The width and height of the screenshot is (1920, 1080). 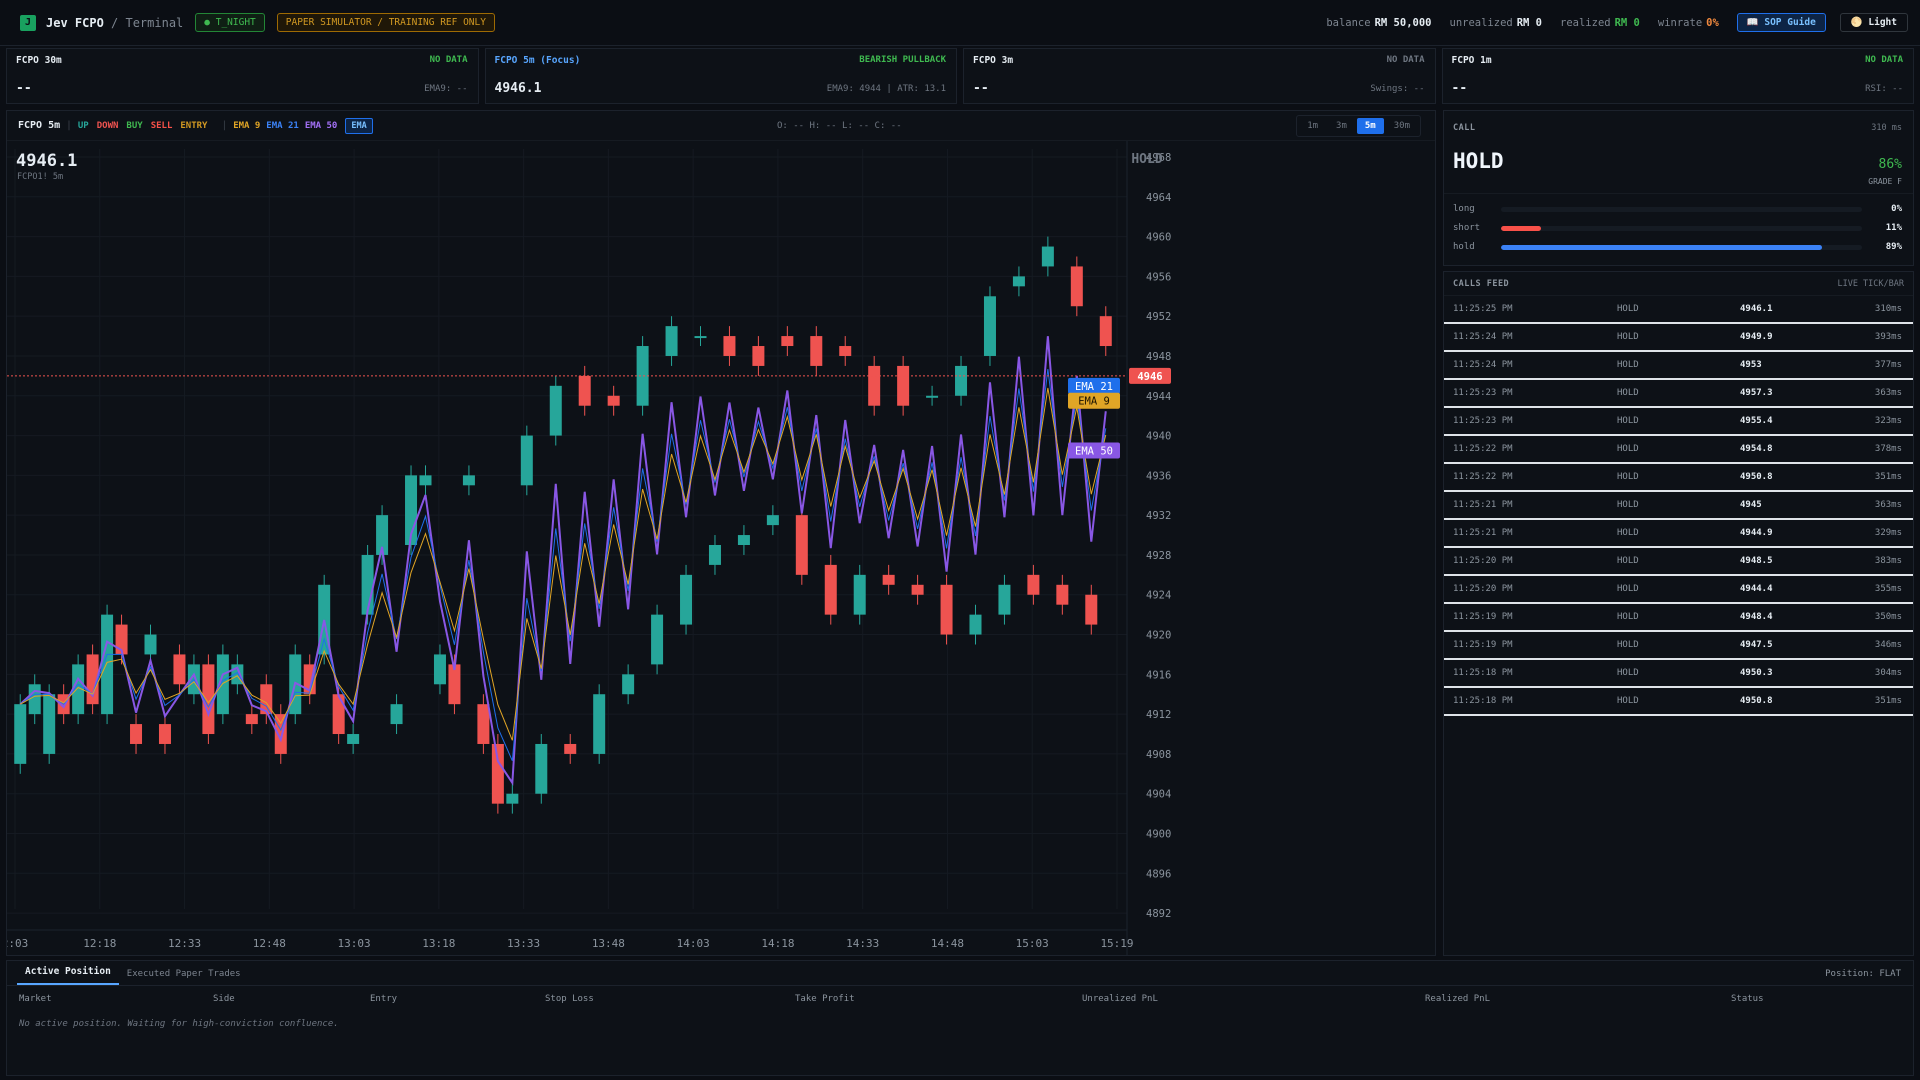 What do you see at coordinates (1678, 590) in the screenshot?
I see `feed-row: 11:25:20 PM HOLD 4944.4 355ms` at bounding box center [1678, 590].